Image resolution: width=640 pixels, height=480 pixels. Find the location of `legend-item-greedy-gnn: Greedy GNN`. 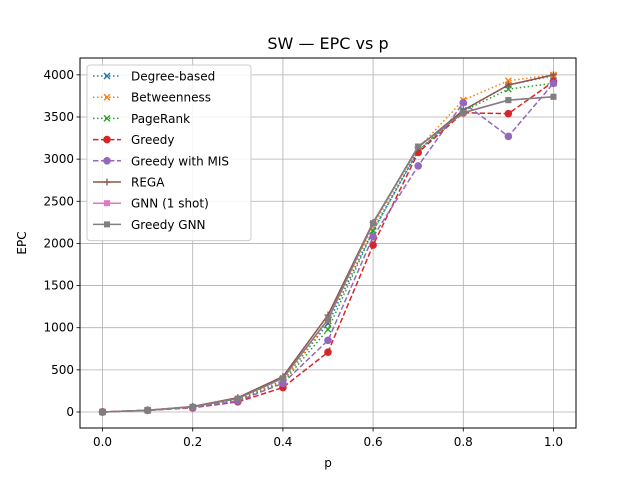

legend-item-greedy-gnn: Greedy GNN is located at coordinates (149, 225).